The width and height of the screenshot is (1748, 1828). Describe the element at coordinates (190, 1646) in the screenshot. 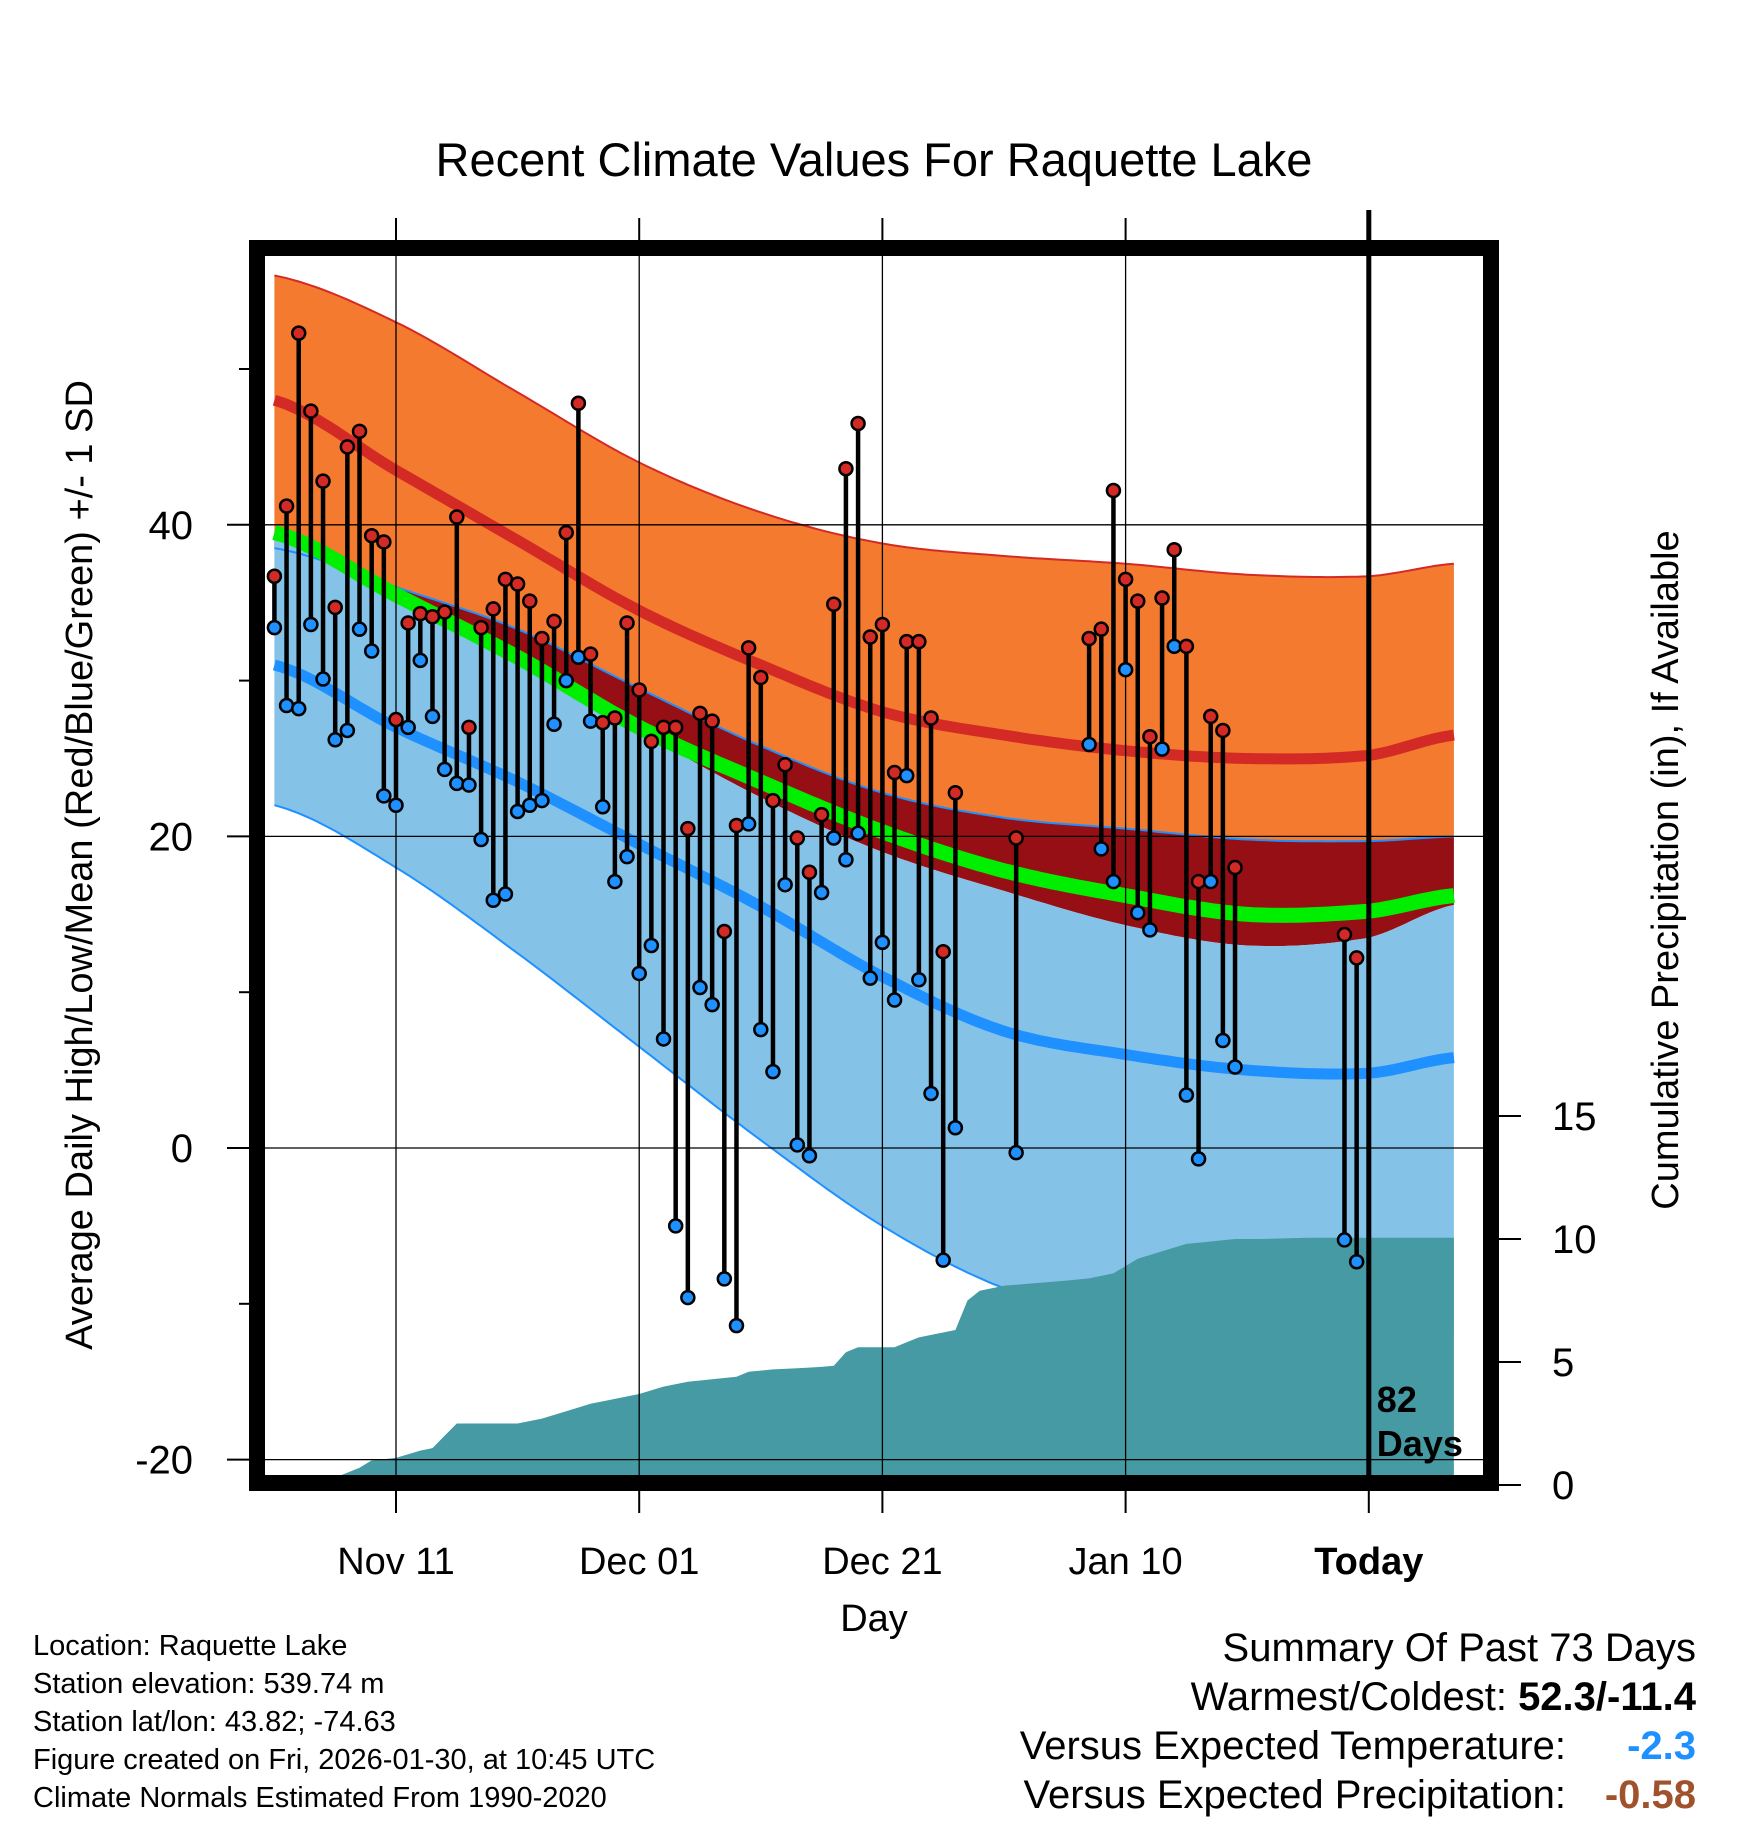

I see `info-location: Location: Raquette Lake` at that location.